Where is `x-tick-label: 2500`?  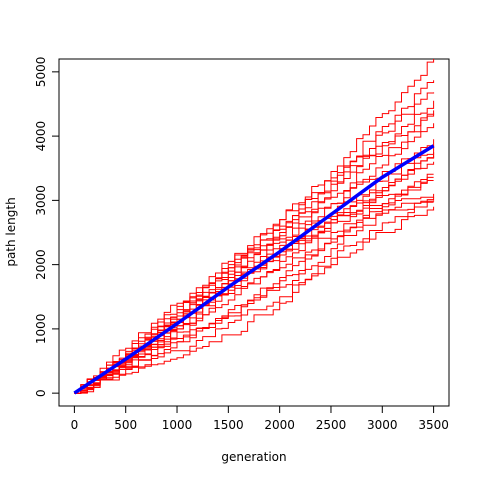 x-tick-label: 2500 is located at coordinates (331, 425).